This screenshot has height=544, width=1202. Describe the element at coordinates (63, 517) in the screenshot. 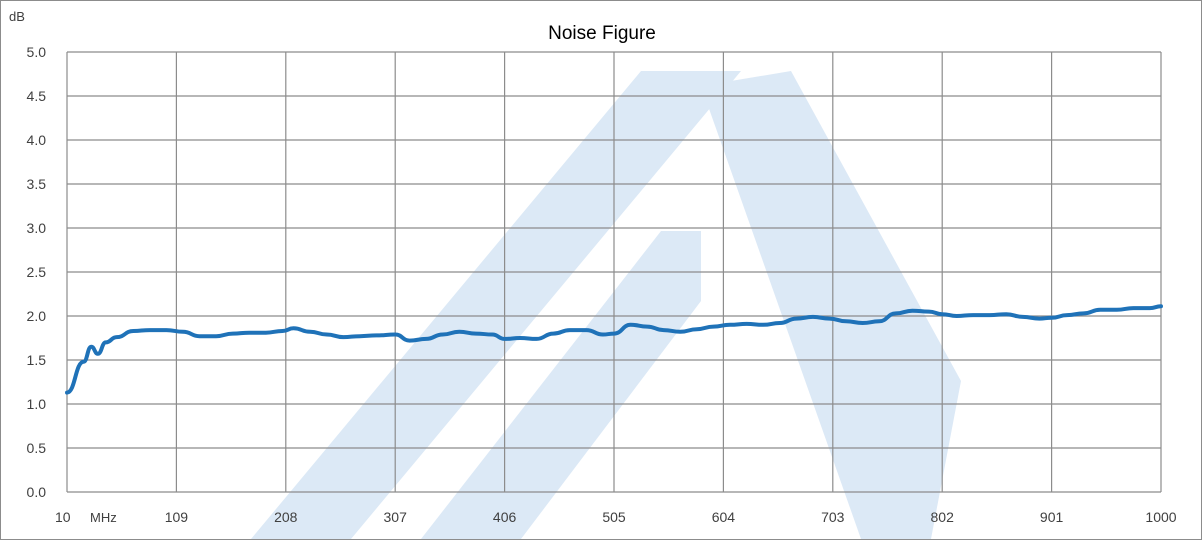

I see `x-tick-label: 10` at that location.